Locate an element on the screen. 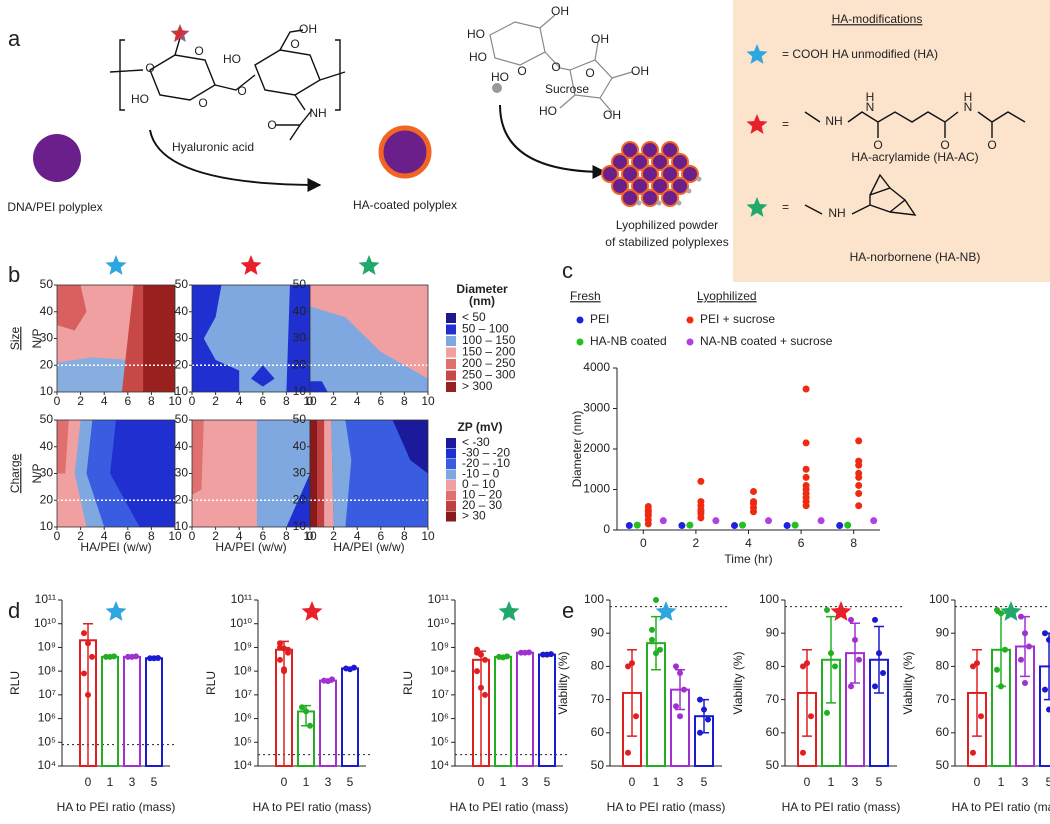 The image size is (1050, 824). legend-title: Diameter is located at coordinates (482, 289).